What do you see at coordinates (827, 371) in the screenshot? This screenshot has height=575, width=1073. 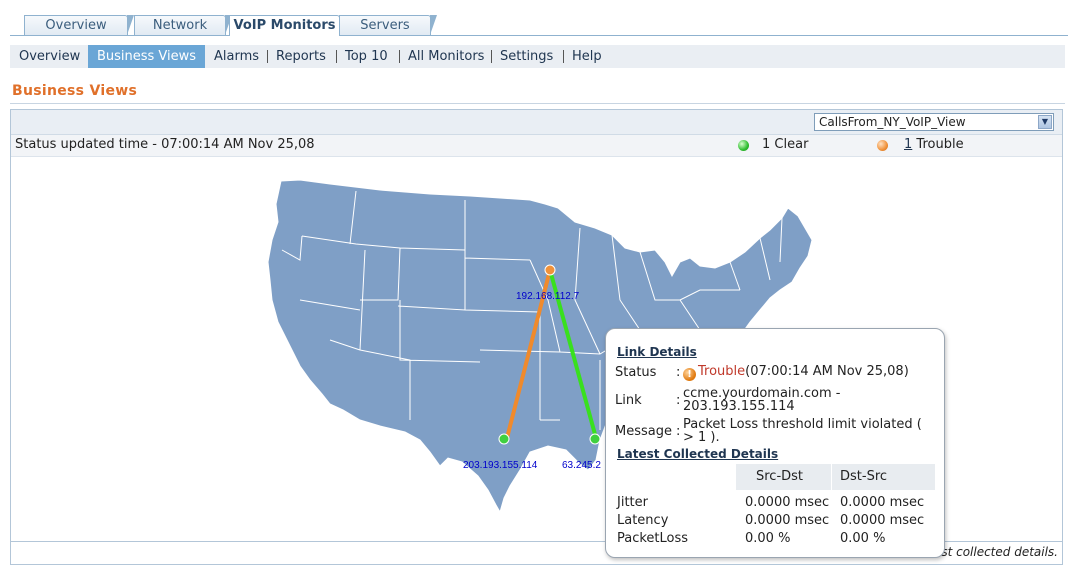 I see `status-time: (07:00:14 AM Nov 25,08)` at bounding box center [827, 371].